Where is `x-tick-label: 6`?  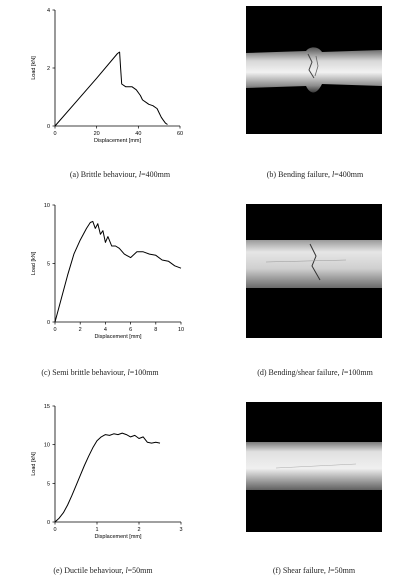 x-tick-label: 6 is located at coordinates (130, 330).